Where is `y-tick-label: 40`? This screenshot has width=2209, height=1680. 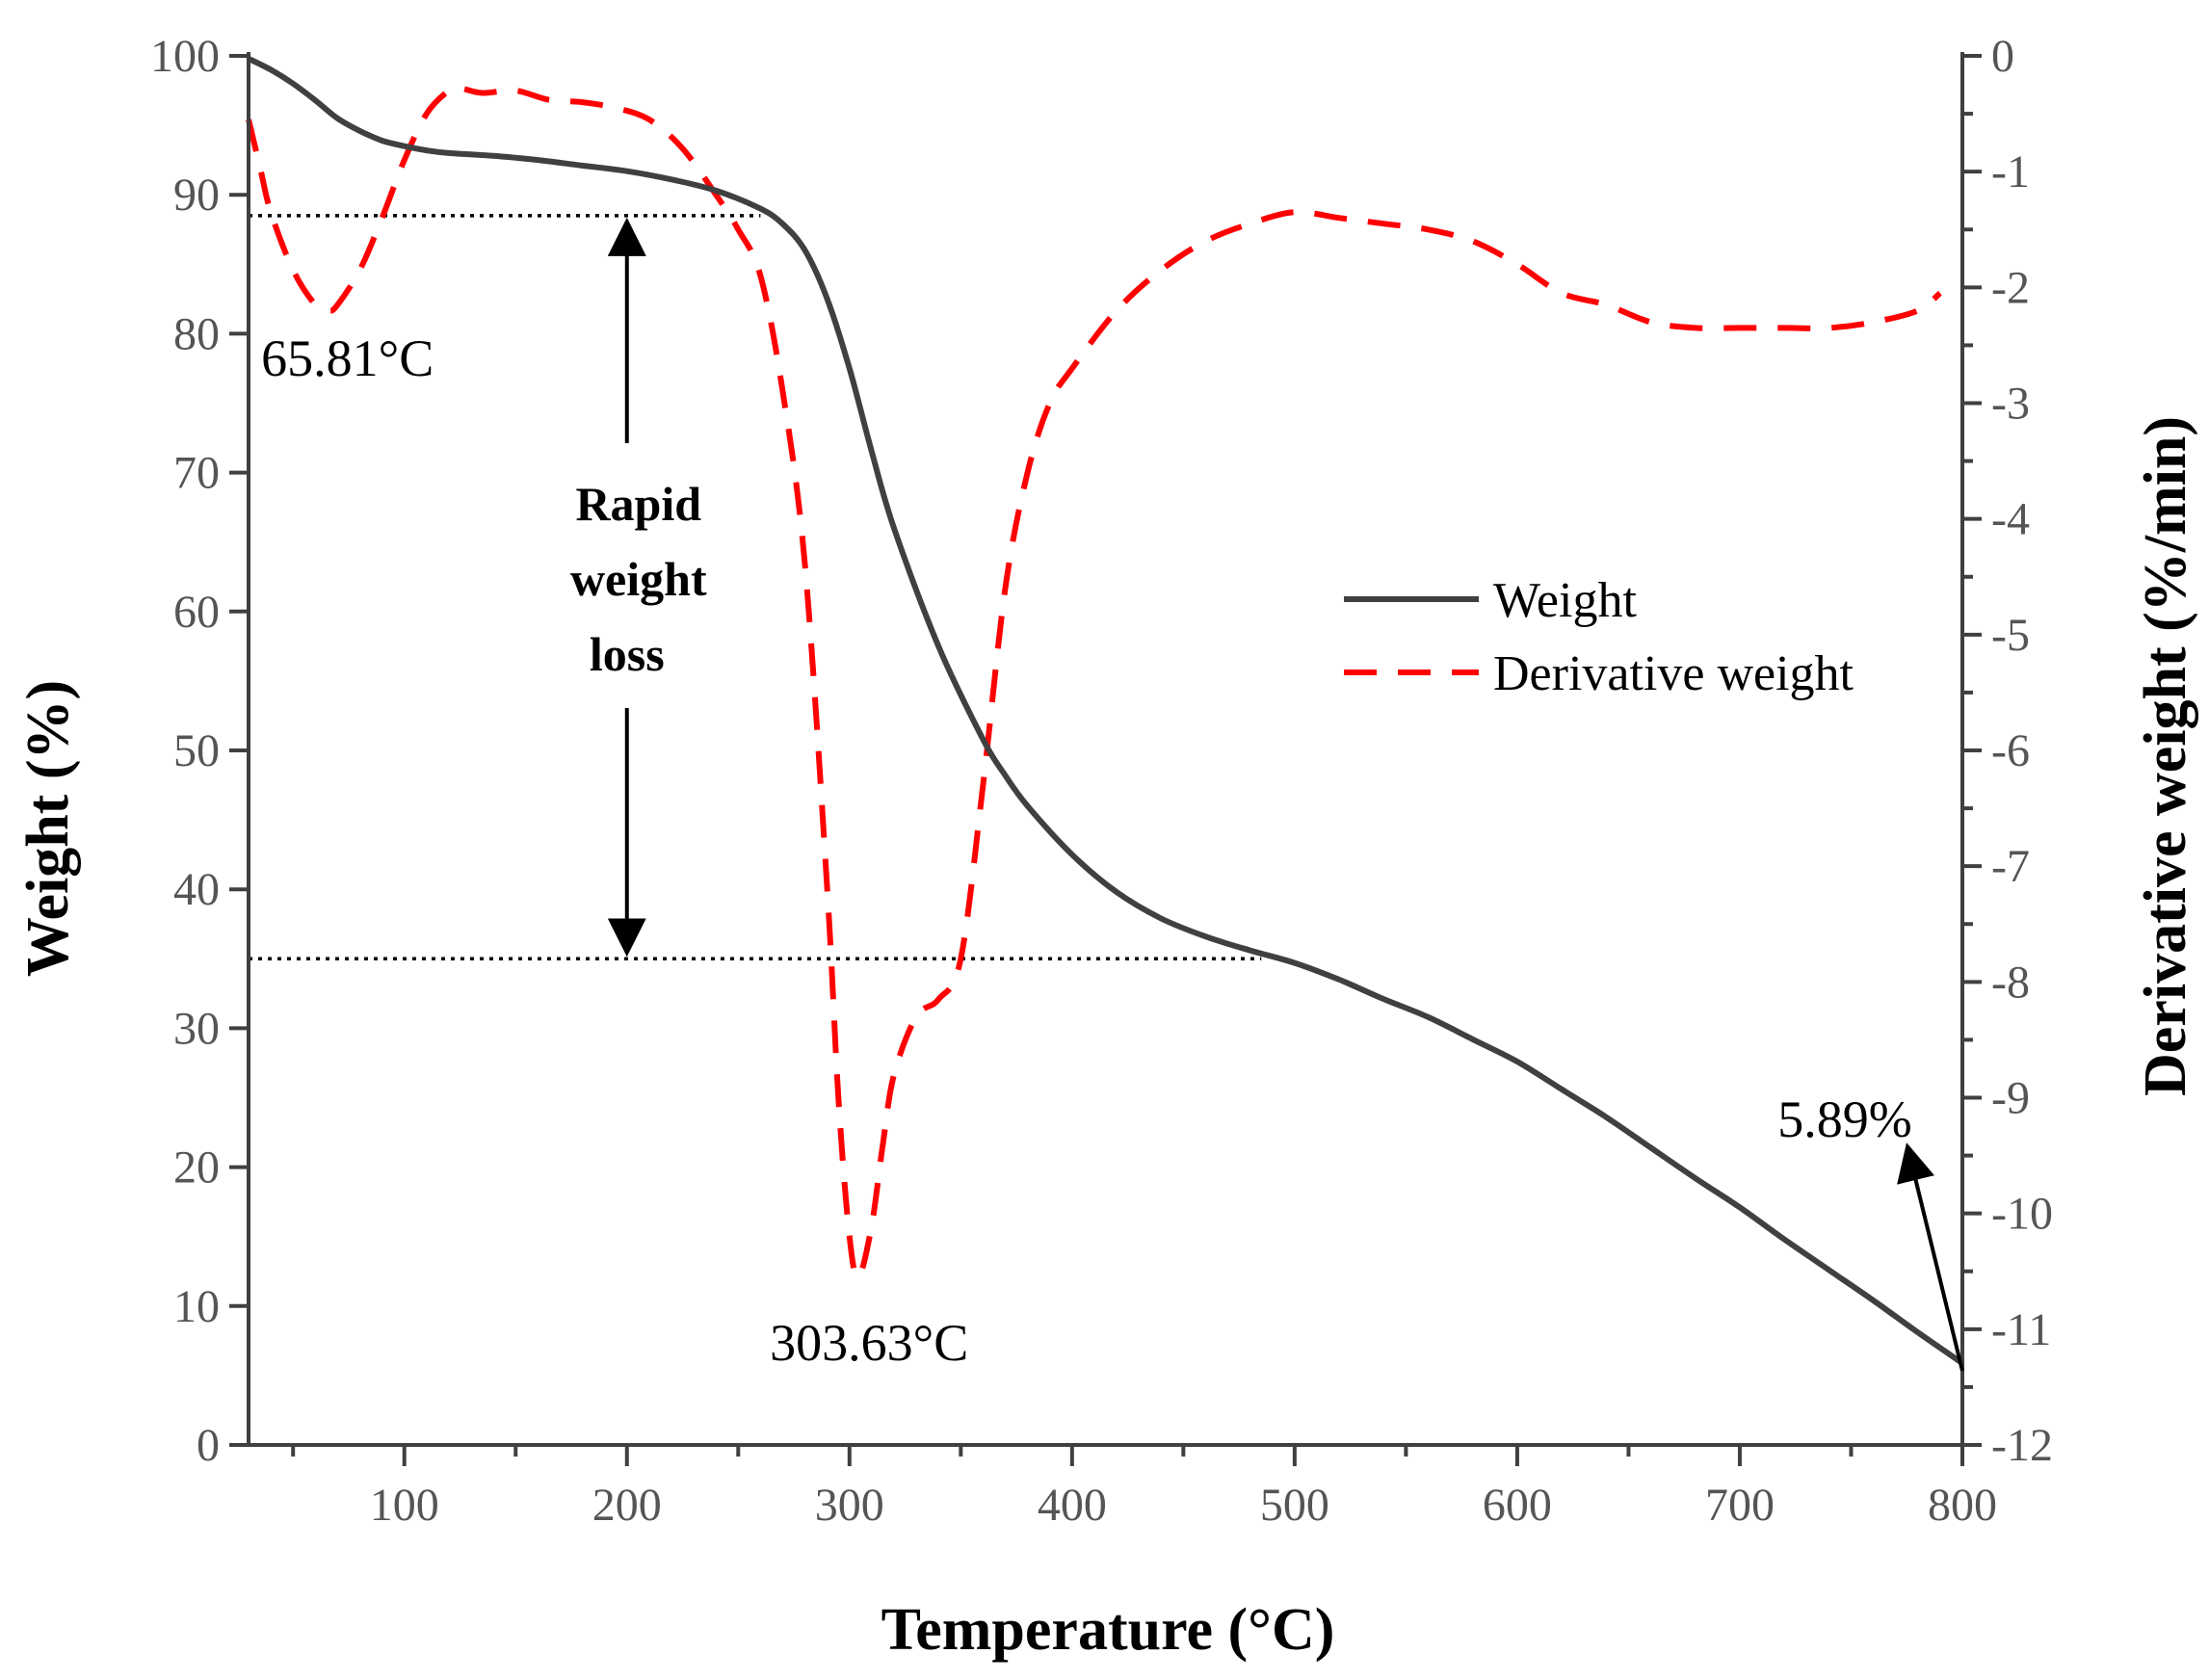 y-tick-label: 40 is located at coordinates (196, 890).